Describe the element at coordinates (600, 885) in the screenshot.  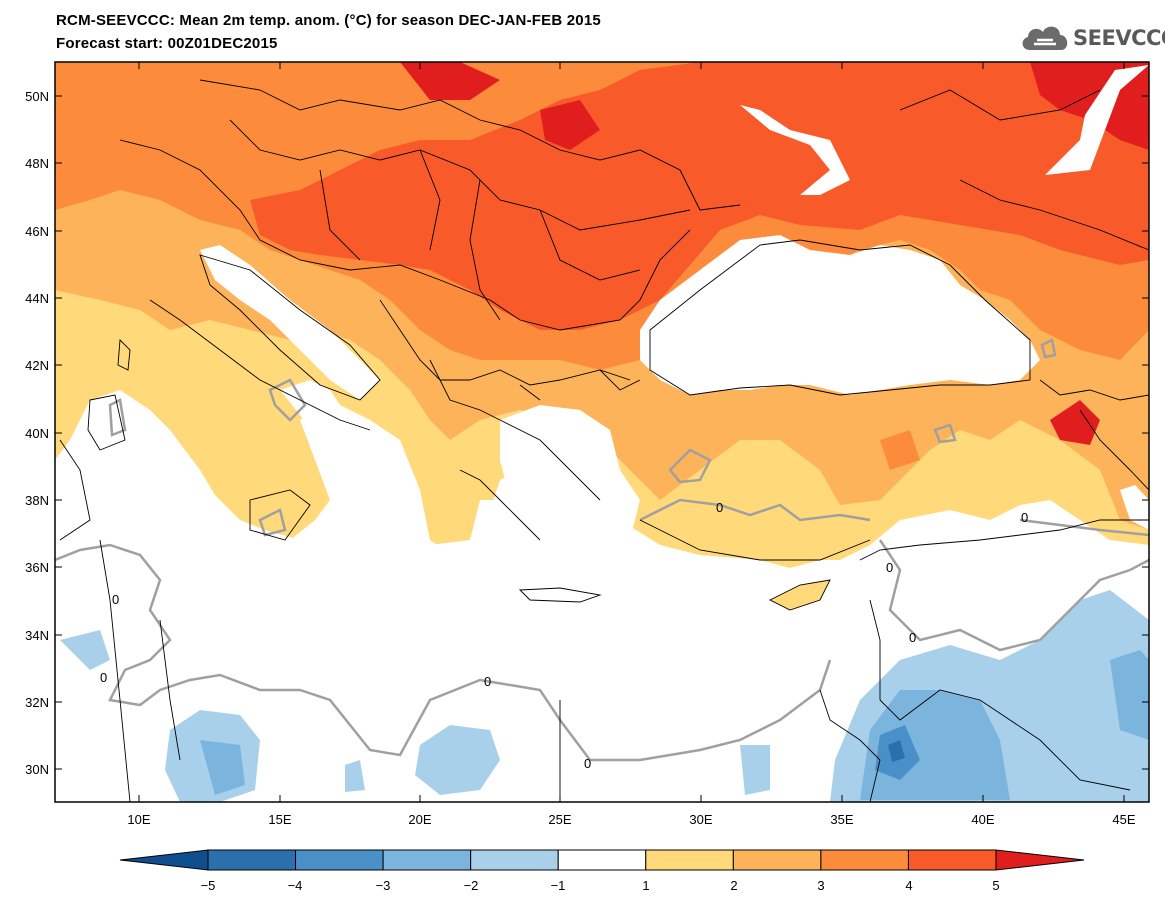
I see `colorbar-labels: −5 −4 −3 −2 −1 1 2 3 4 5` at that location.